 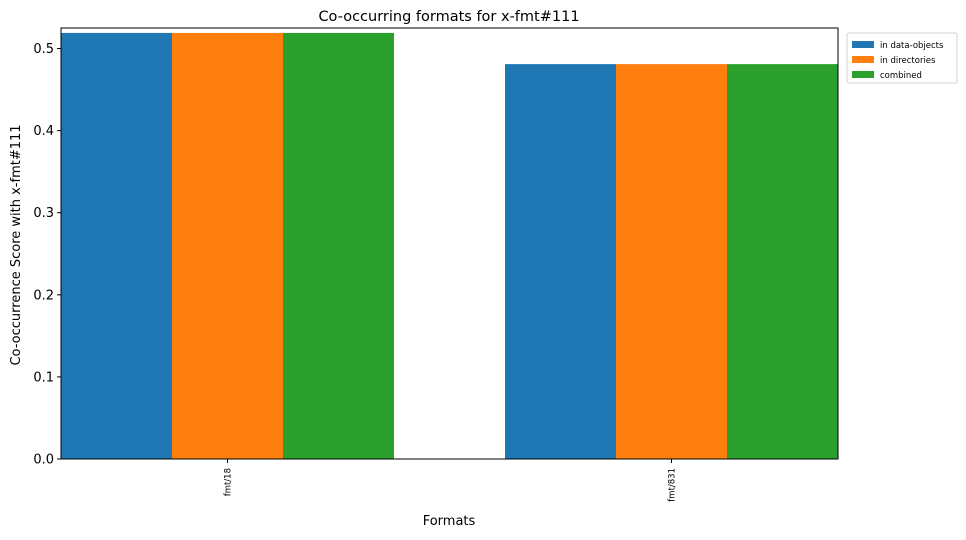 I want to click on y-tick-label: 0.2, so click(x=43, y=295).